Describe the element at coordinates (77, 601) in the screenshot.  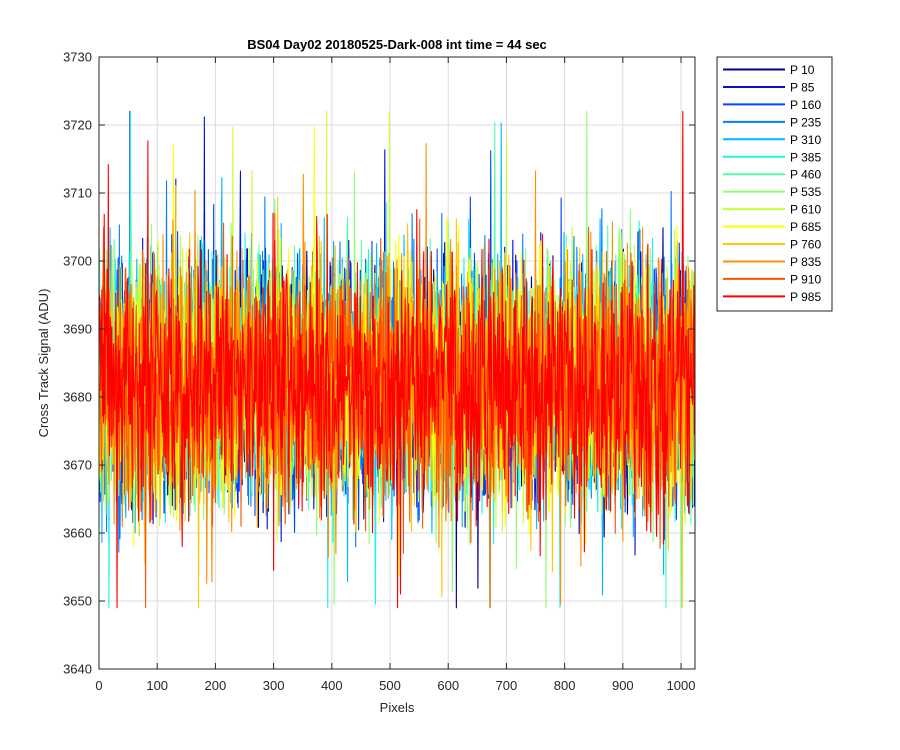
I see `y-tick-label: 3650` at that location.